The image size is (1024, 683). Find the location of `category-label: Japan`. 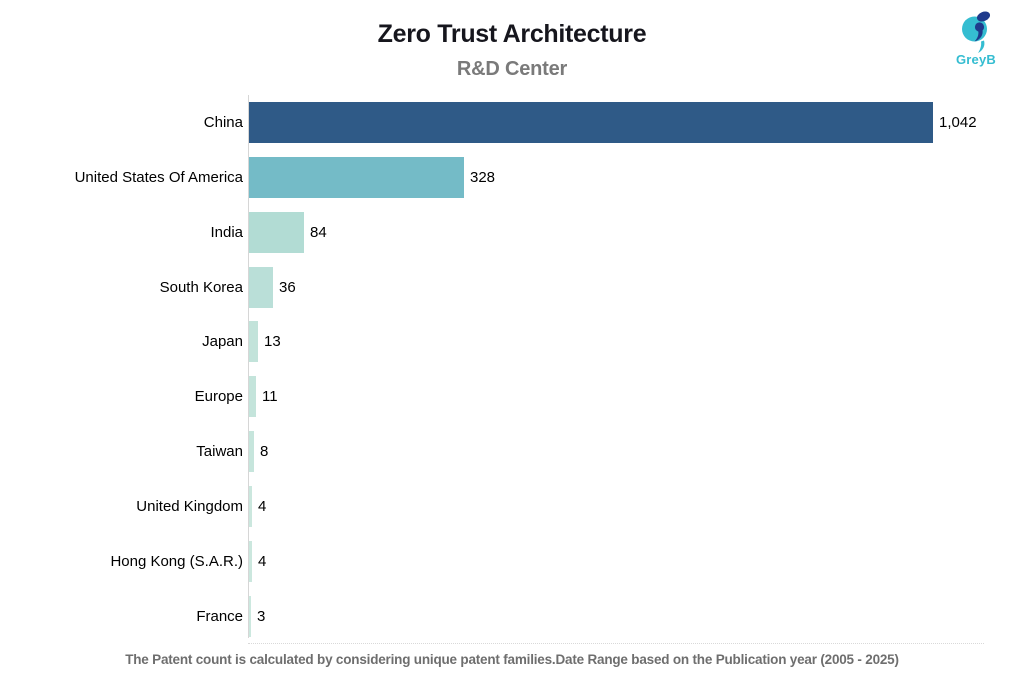

category-label: Japan is located at coordinates (222, 342).